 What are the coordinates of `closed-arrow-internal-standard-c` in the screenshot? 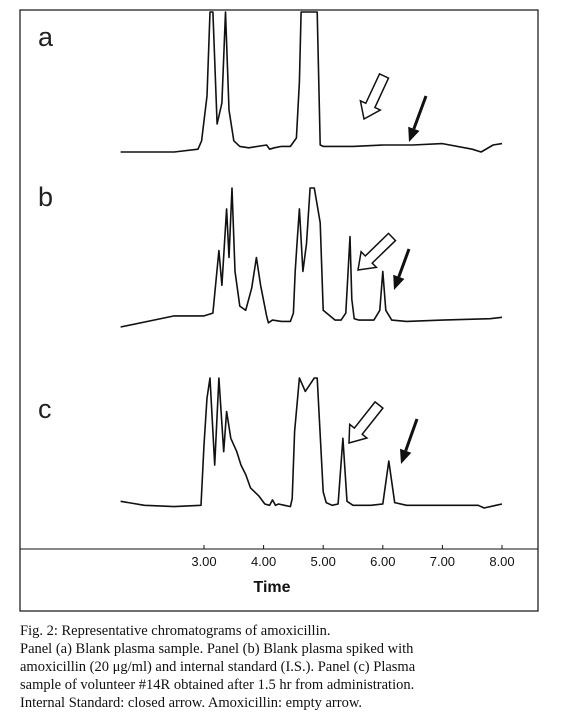 It's located at (409, 441).